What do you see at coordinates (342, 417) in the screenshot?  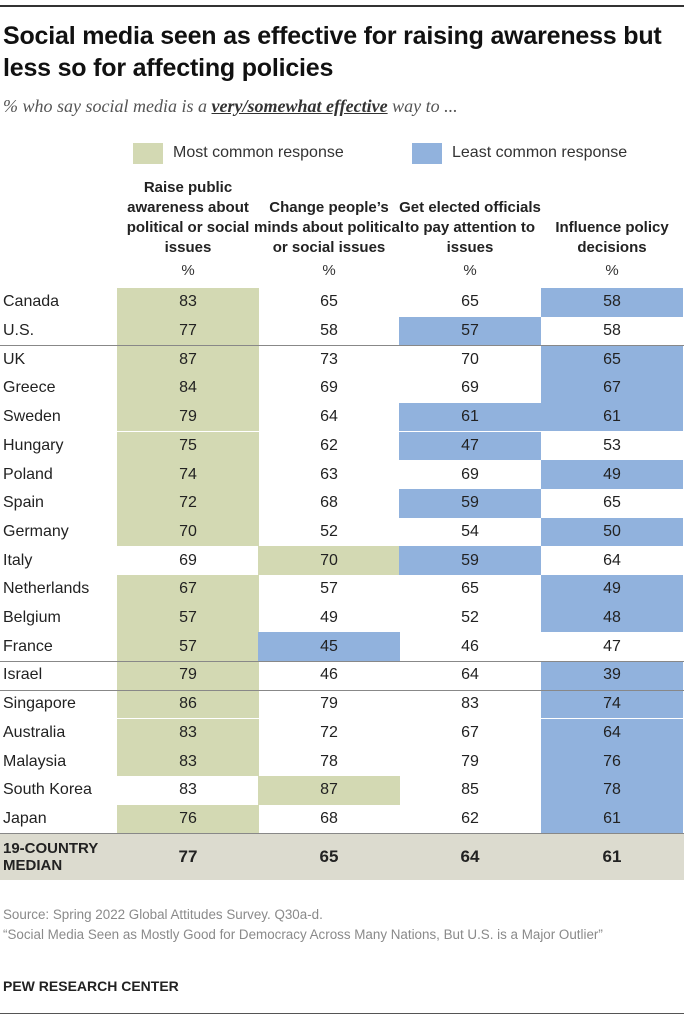 I see `table-row-sweden: Sweden 79 64 61 61` at bounding box center [342, 417].